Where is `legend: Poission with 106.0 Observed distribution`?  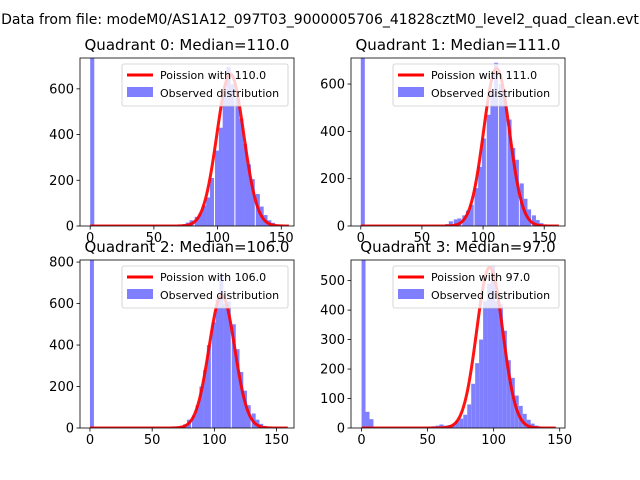
legend: Poission with 106.0 Observed distribution is located at coordinates (205, 287).